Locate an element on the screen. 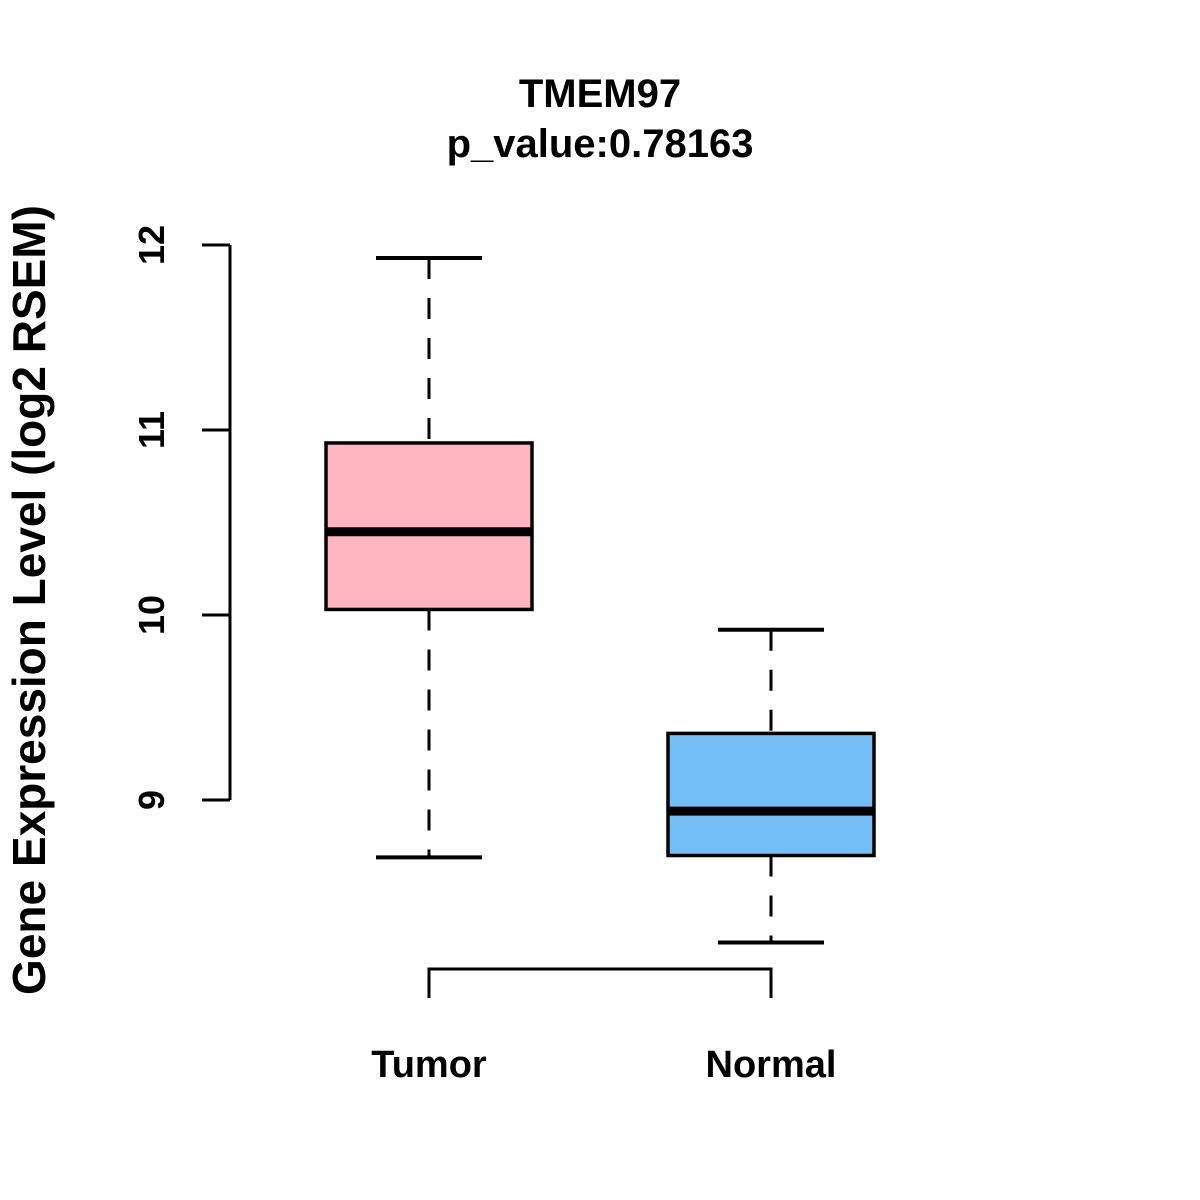 Image resolution: width=1200 pixels, height=1200 pixels. box-group-tumor is located at coordinates (429, 557).